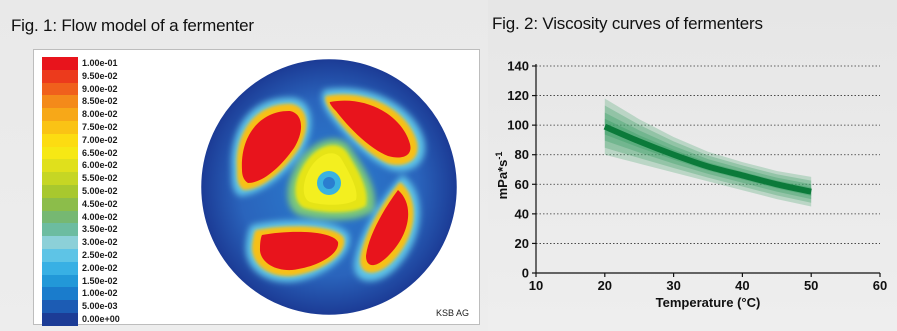 The width and height of the screenshot is (897, 331). I want to click on legend-label: 7.50e-02, so click(100, 126).